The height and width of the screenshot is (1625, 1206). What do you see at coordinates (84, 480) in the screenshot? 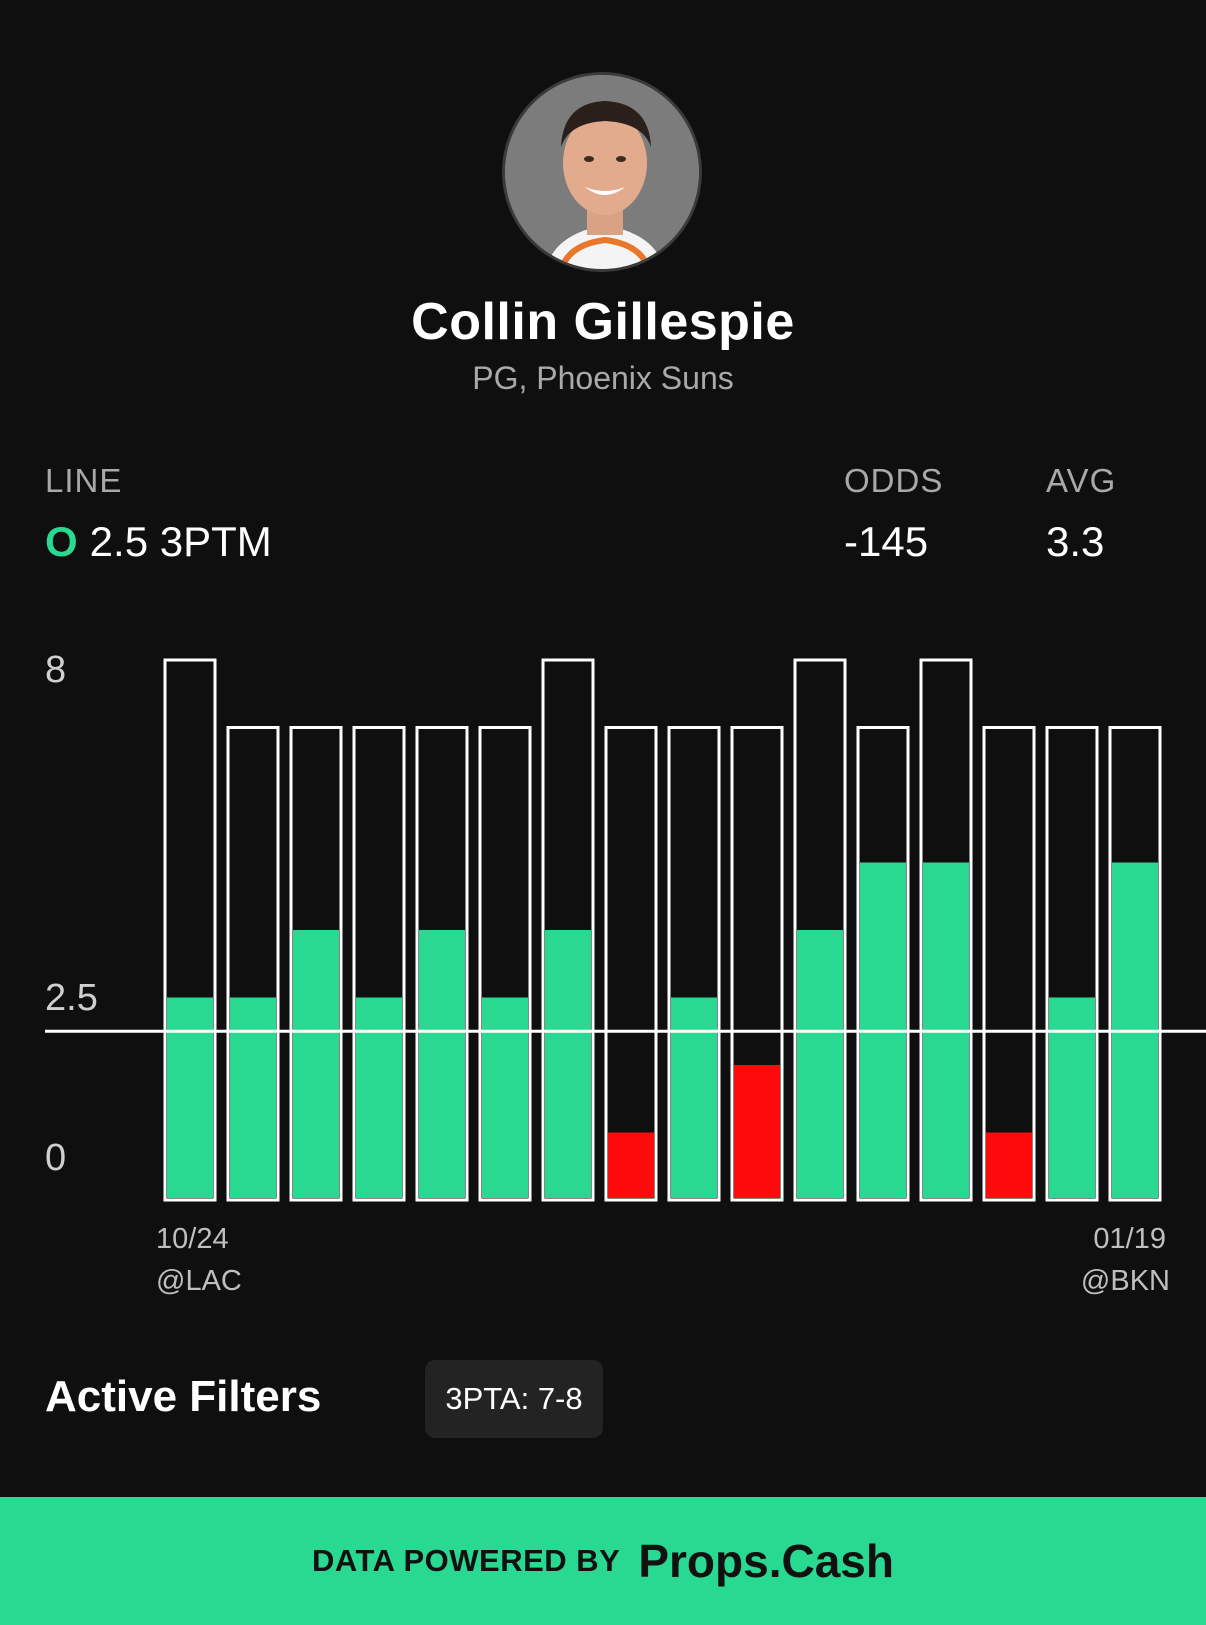
I see `line-label: LINE` at bounding box center [84, 480].